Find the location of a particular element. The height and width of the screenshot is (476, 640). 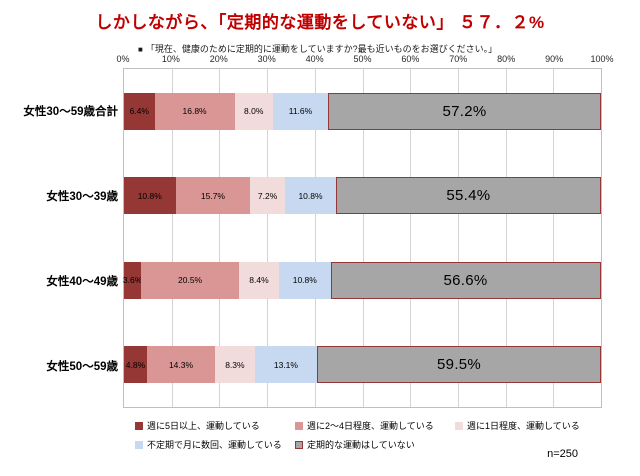

stacked-bar: 10.8% 15.7% 7.2% 10.8% 55.4% is located at coordinates (362, 196).